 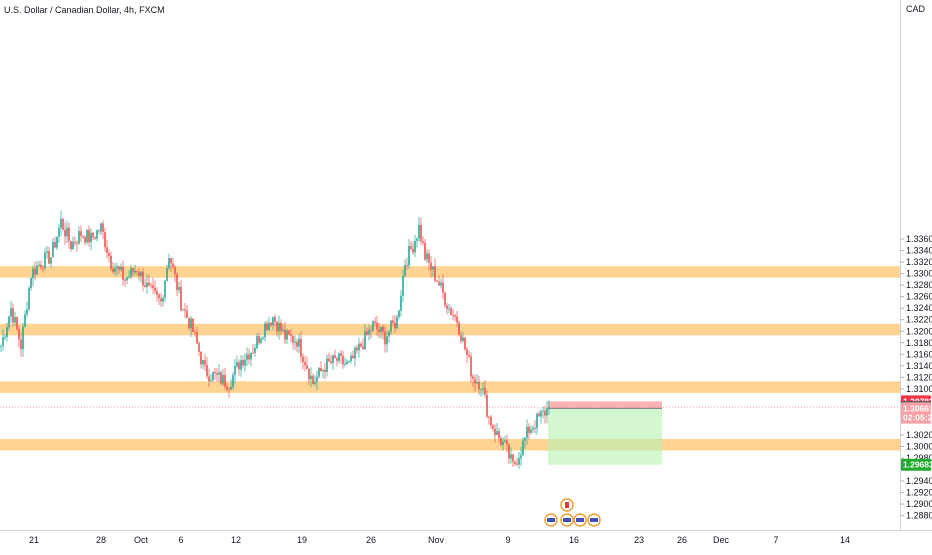 I want to click on currency-label: CAD, so click(x=916, y=9).